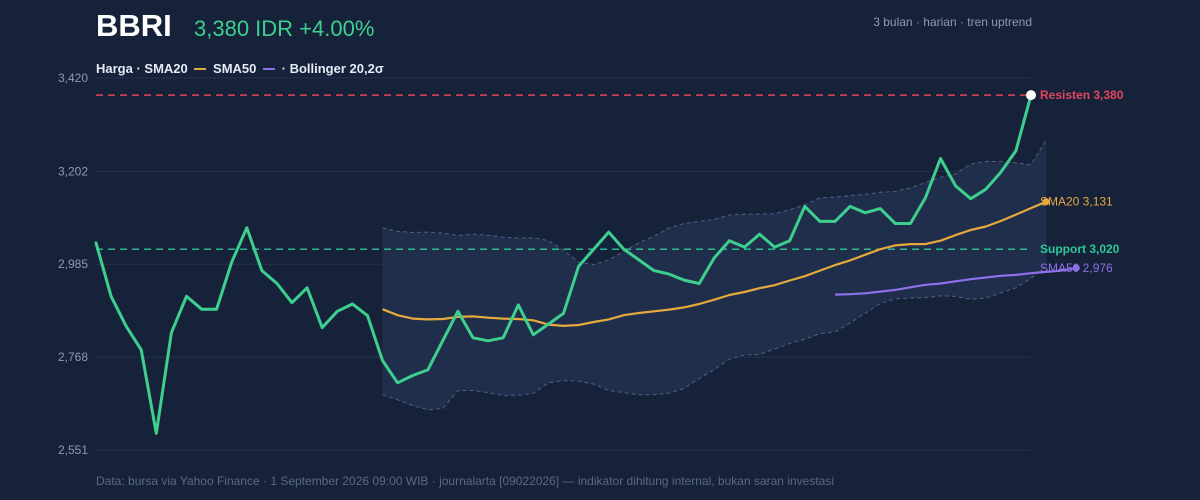 This screenshot has width=1200, height=500. I want to click on price-end-marker, so click(1031, 95).